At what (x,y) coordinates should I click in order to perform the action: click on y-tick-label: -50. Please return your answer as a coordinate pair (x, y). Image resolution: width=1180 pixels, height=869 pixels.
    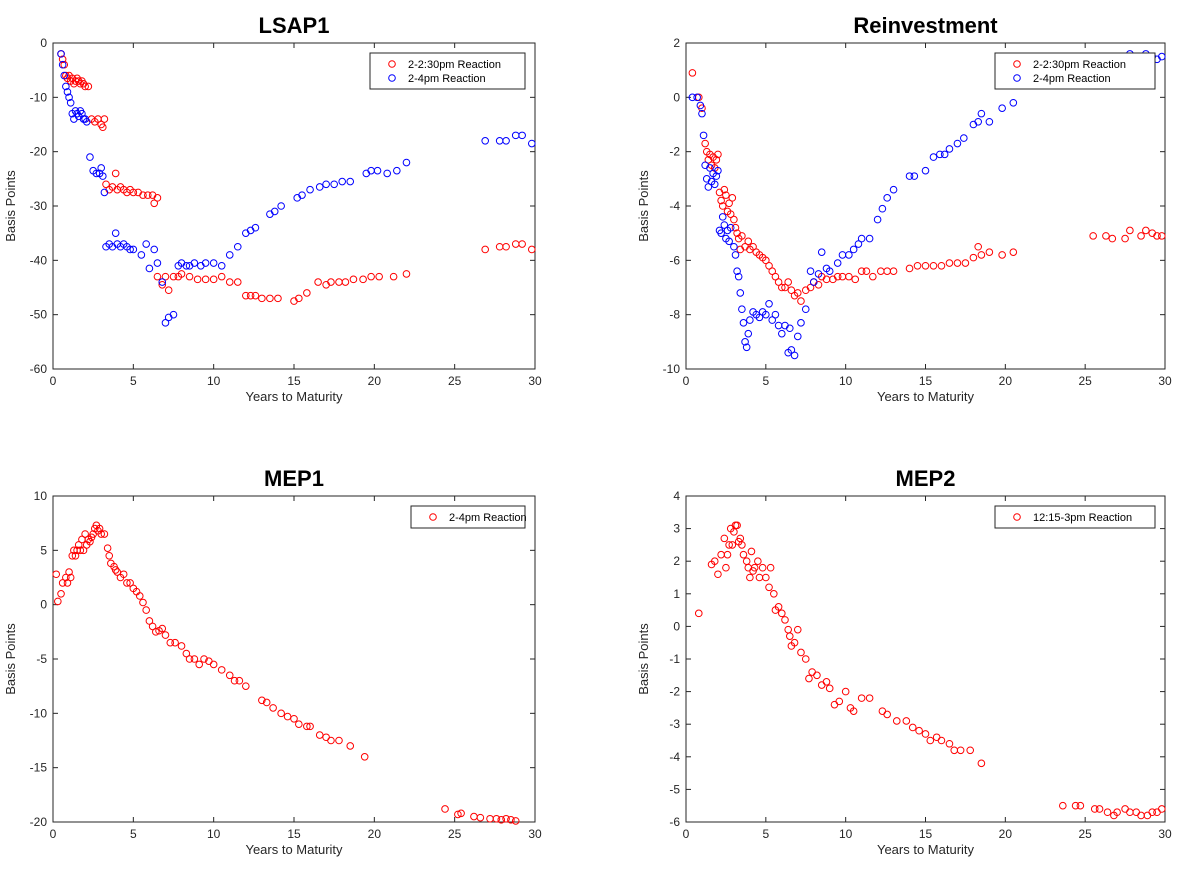
    Looking at the image, I should click on (39, 315).